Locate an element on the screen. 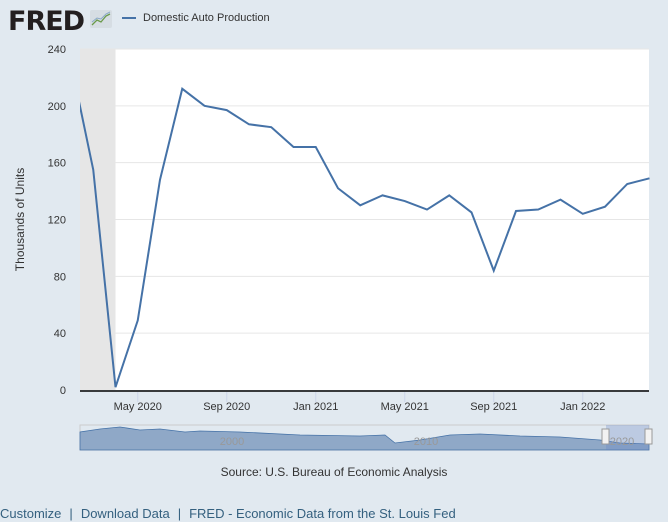 Image resolution: width=668 pixels, height=522 pixels. y-tick-label: 200 is located at coordinates (57, 107).